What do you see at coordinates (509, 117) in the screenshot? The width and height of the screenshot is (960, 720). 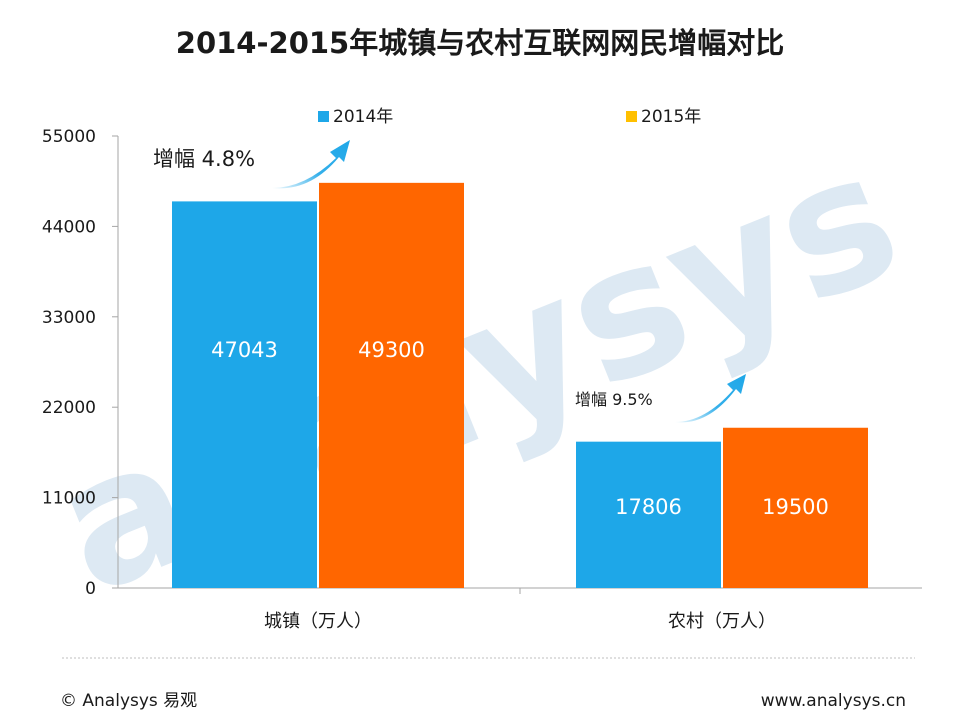 I see `legend: 2014年 2015年` at bounding box center [509, 117].